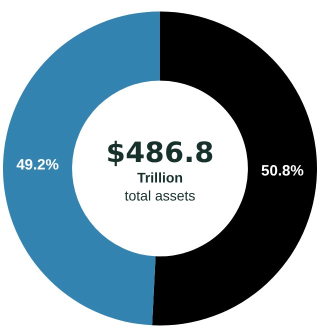 The image size is (326, 335). Describe the element at coordinates (282, 171) in the screenshot. I see `data-label: 50.8%` at that location.